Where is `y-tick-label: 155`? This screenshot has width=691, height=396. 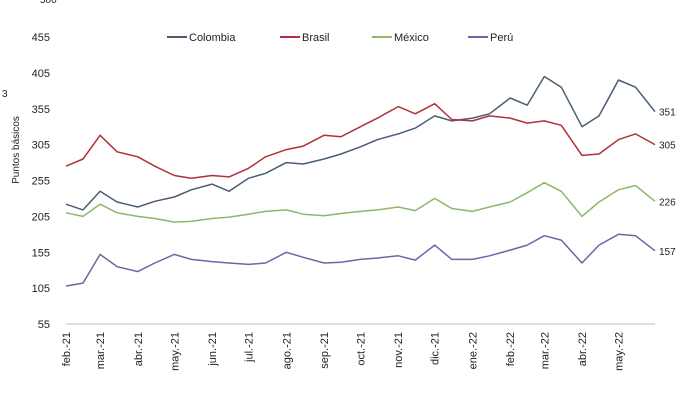
y-tick-label: 155 is located at coordinates (41, 253).